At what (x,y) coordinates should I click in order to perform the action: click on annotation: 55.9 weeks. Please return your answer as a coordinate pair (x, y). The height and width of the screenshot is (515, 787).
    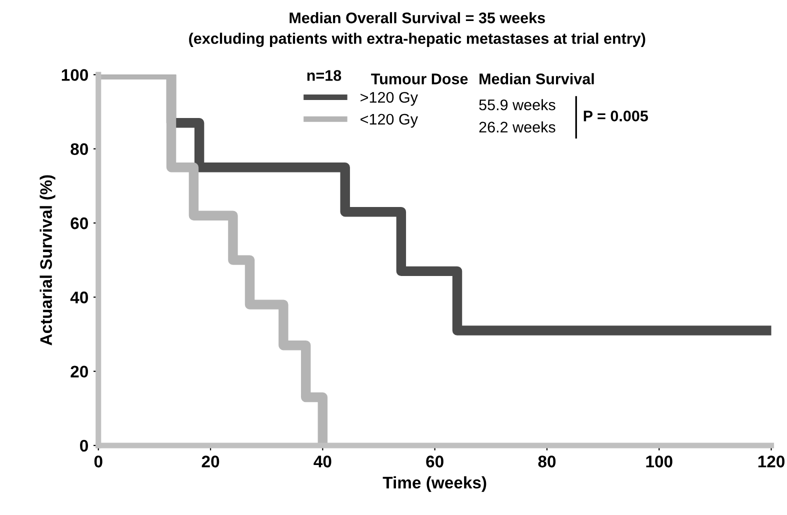
    Looking at the image, I should click on (517, 104).